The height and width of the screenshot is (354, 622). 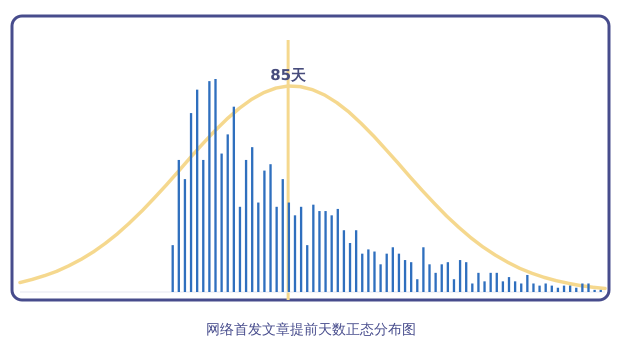 I want to click on text: 网络首发文章提前天数正态分布图, so click(x=311, y=330).